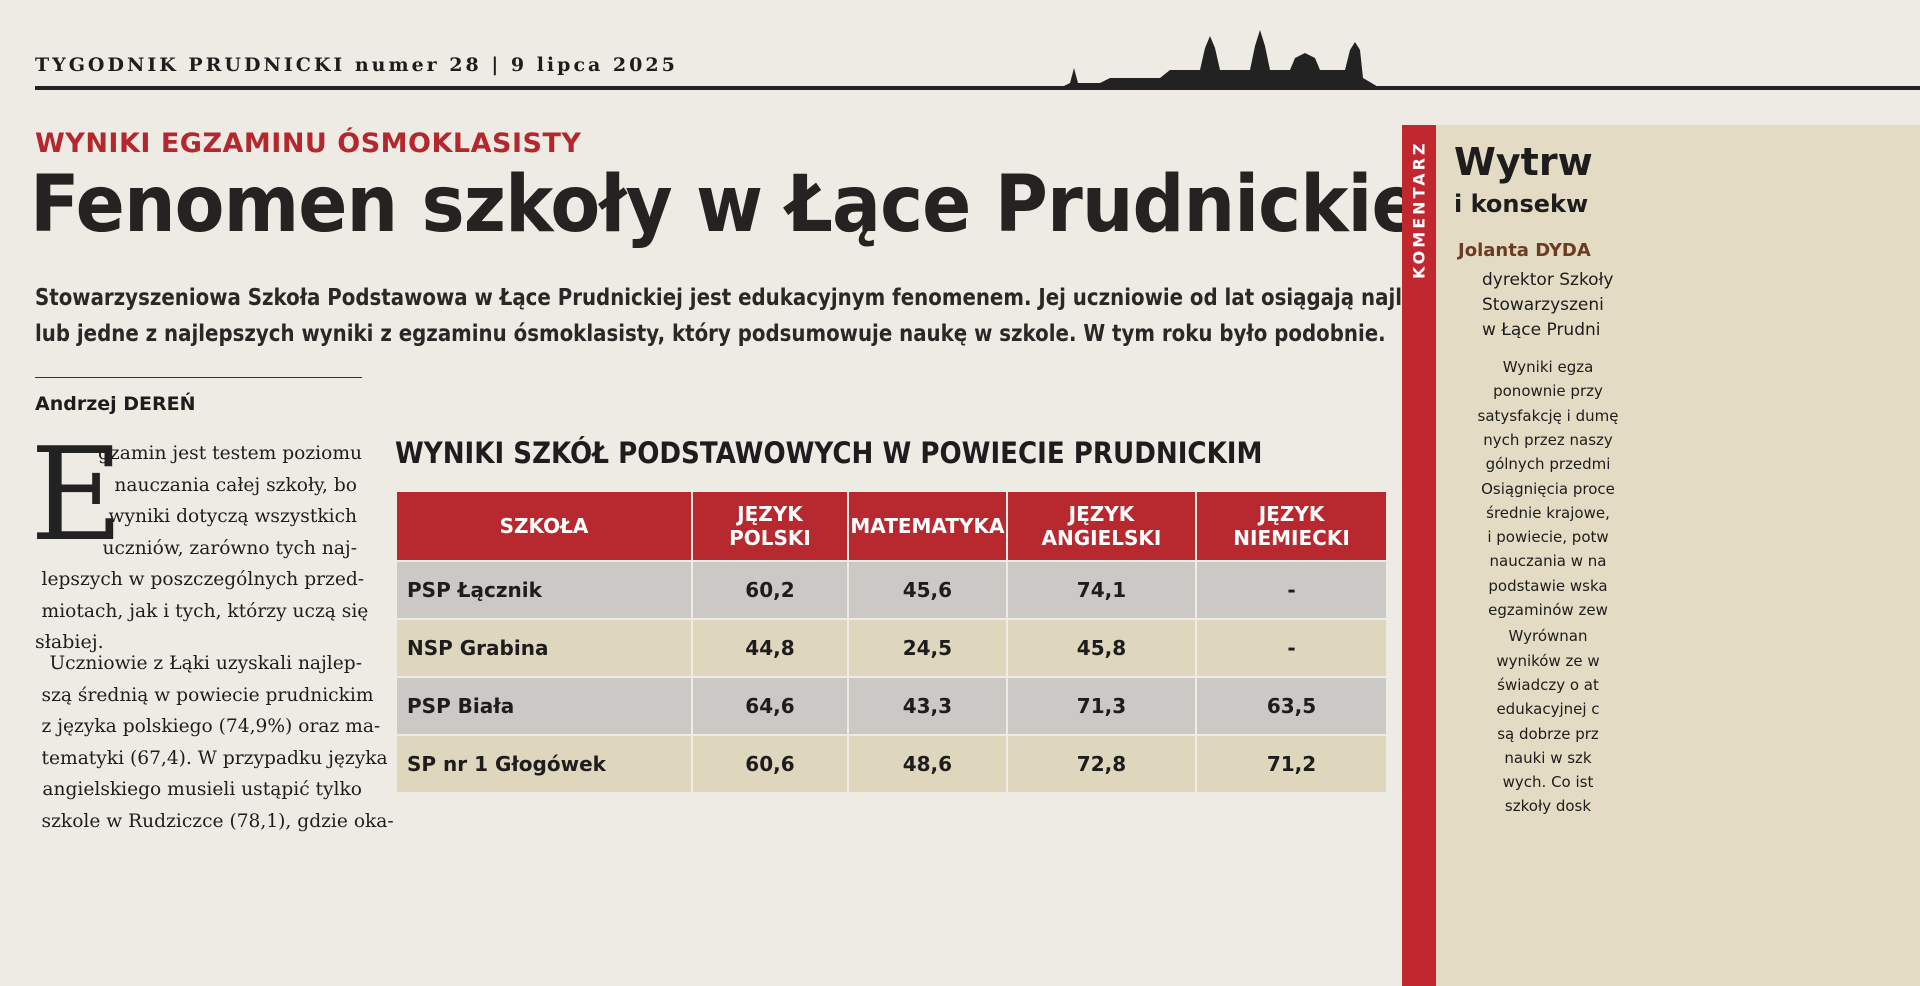 The height and width of the screenshot is (986, 1920). What do you see at coordinates (1291, 764) in the screenshot?
I see `table-cell: 71,2` at bounding box center [1291, 764].